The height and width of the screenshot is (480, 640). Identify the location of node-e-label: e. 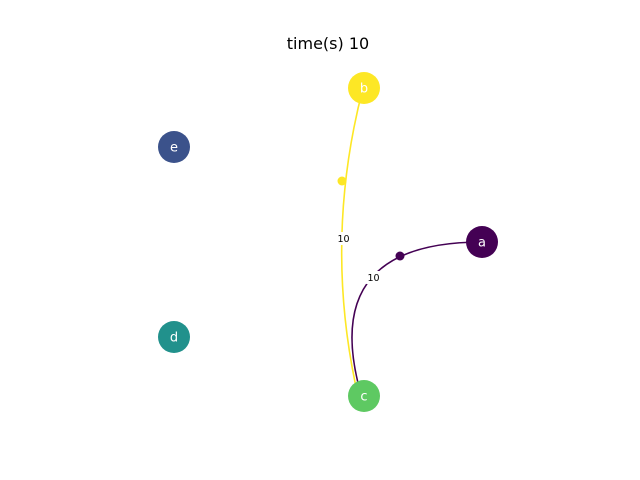
(174, 148).